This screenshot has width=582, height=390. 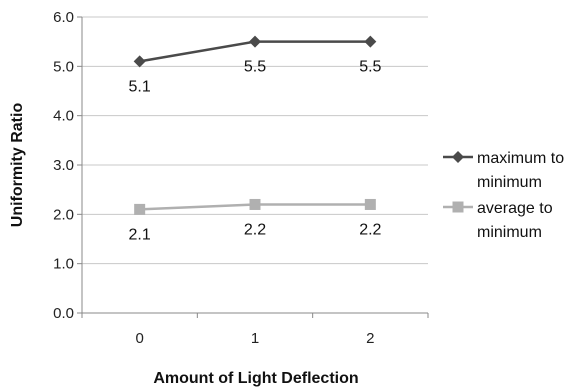 I want to click on x-tick-labels: 0 1 2, so click(x=254, y=338).